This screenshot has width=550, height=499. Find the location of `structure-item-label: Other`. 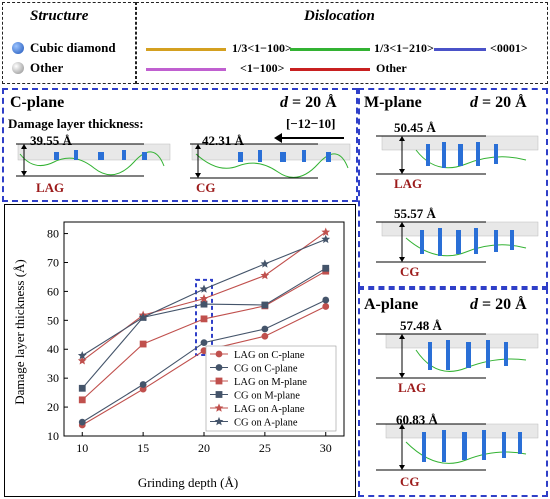

structure-item-label: Other is located at coordinates (47, 67).